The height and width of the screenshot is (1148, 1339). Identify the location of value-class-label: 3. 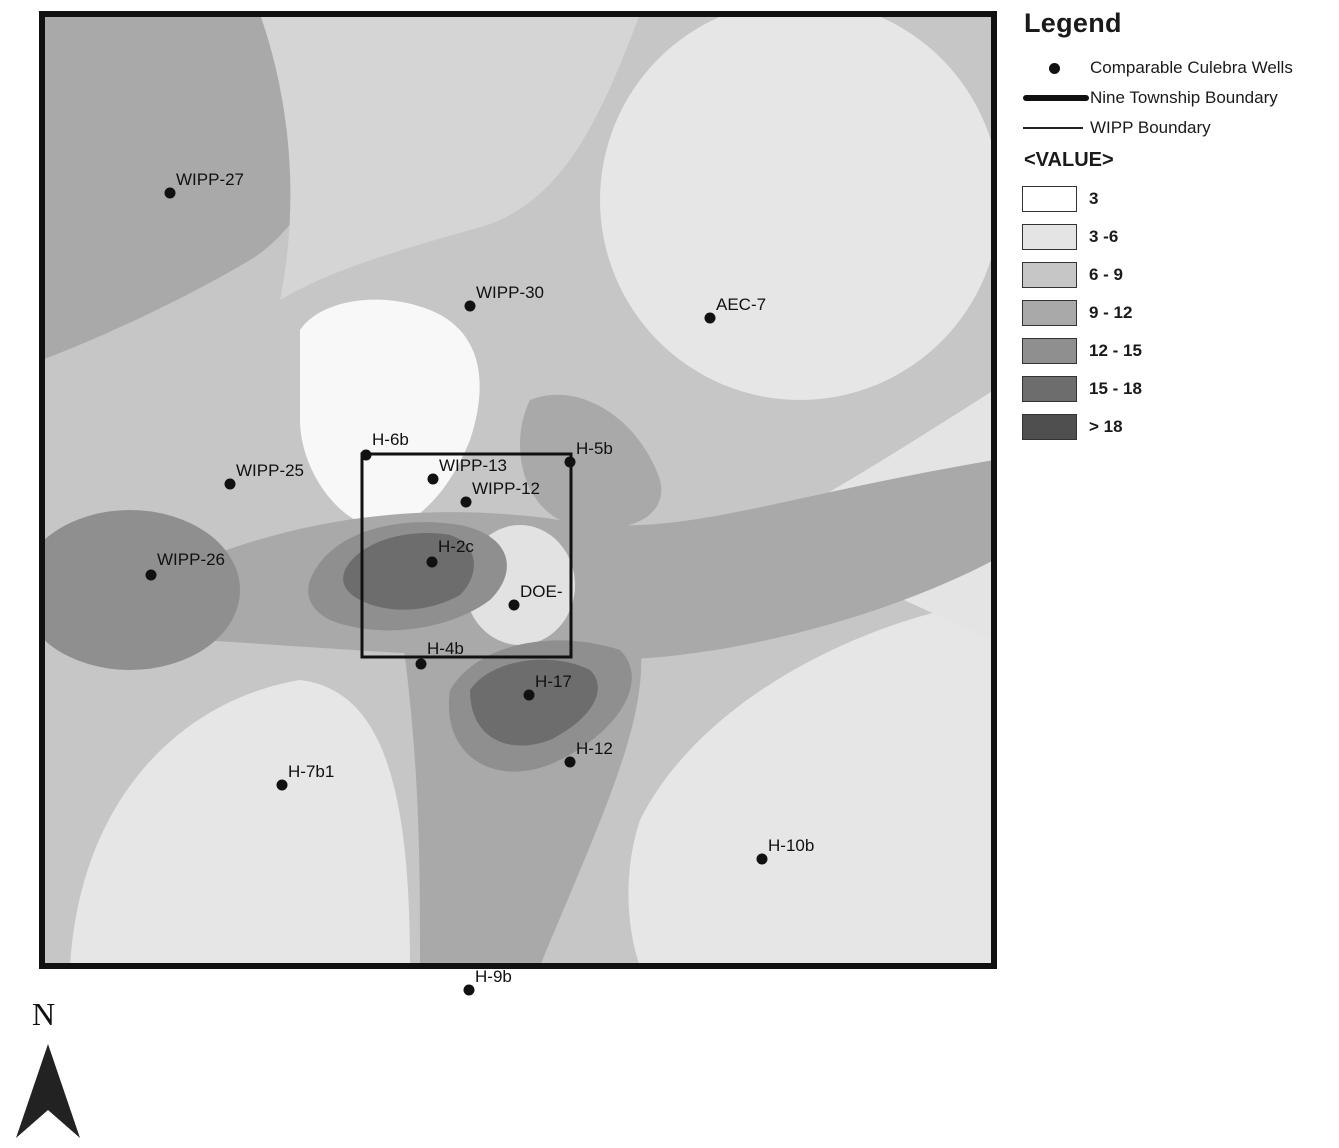
(1094, 198).